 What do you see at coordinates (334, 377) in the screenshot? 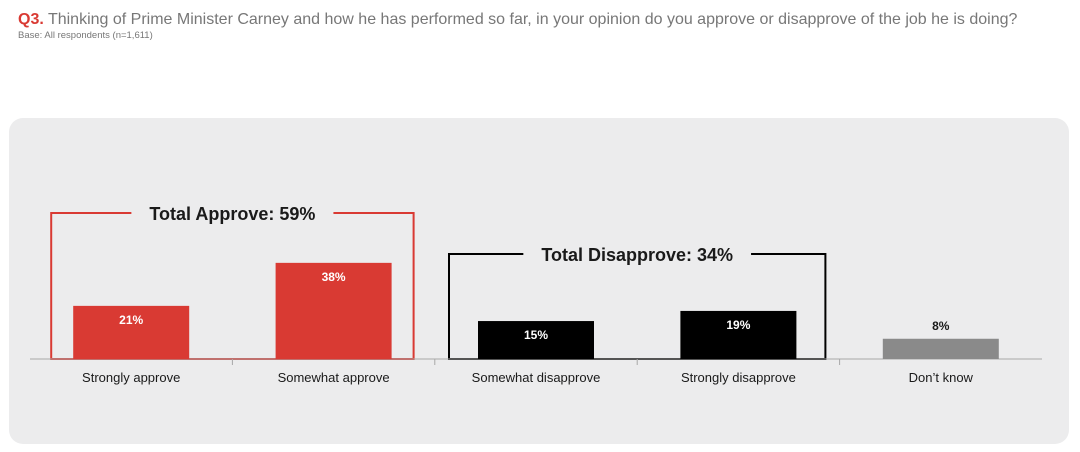
I see `category-label: Somewhat approve` at bounding box center [334, 377].